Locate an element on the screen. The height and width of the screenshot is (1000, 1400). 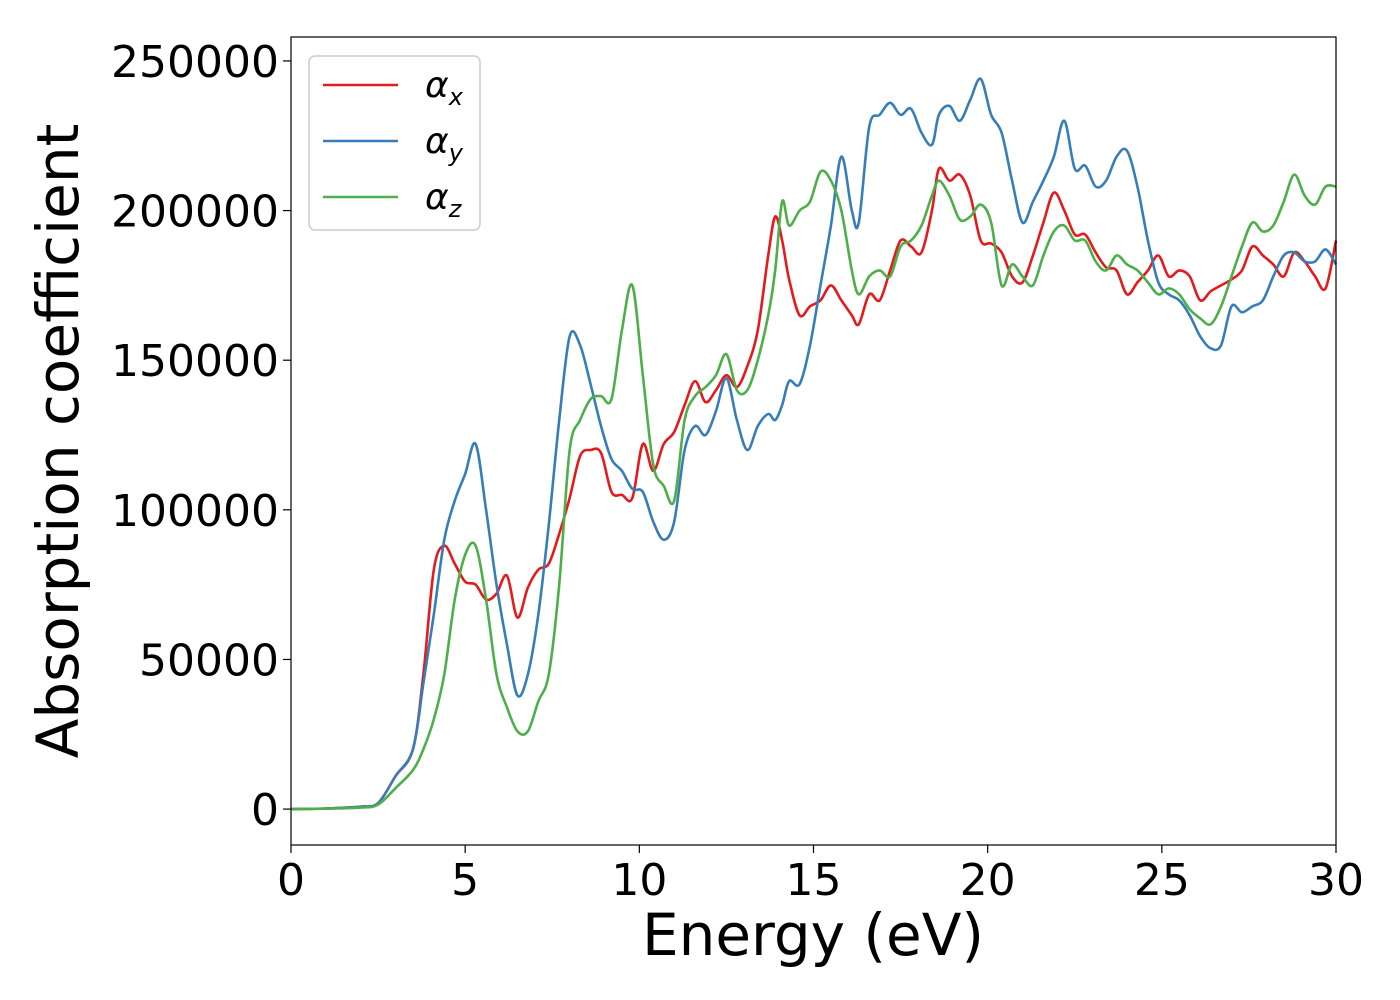
y-tick-label: 0 is located at coordinates (265, 810).